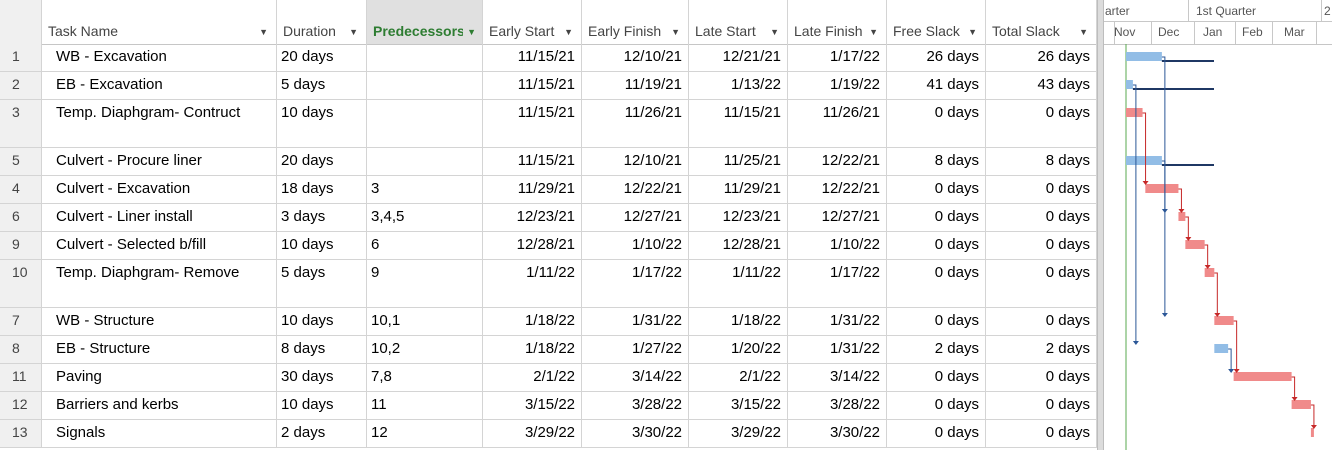 This screenshot has width=1332, height=450. What do you see at coordinates (635, 22) in the screenshot?
I see `column-header-early-finish: Early Finish ▼` at bounding box center [635, 22].